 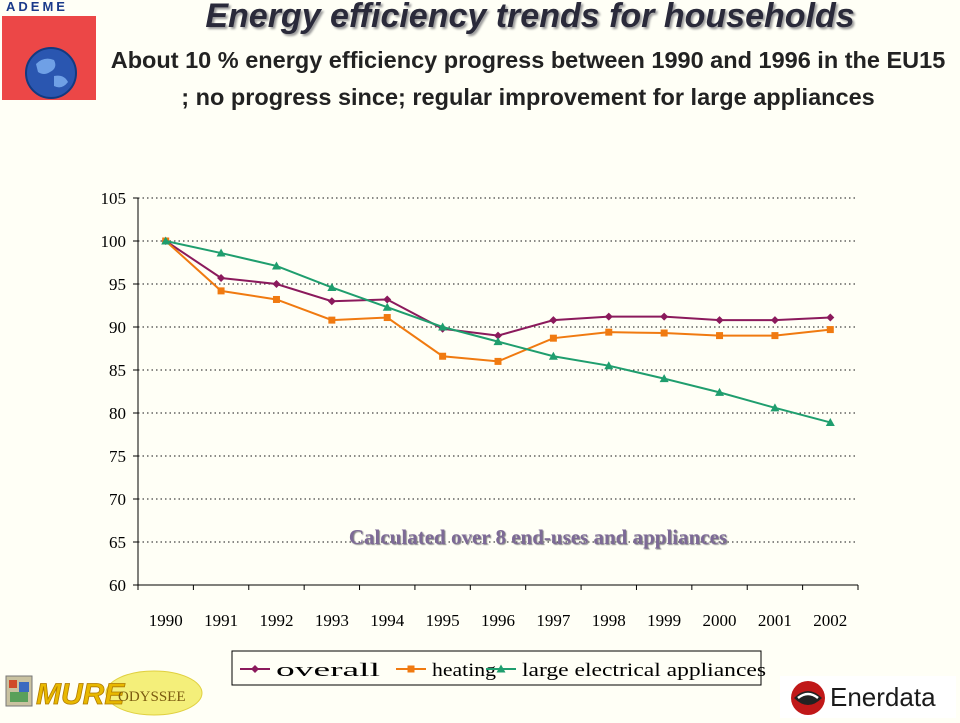 I want to click on x-tick-label: 1997, so click(x=553, y=620).